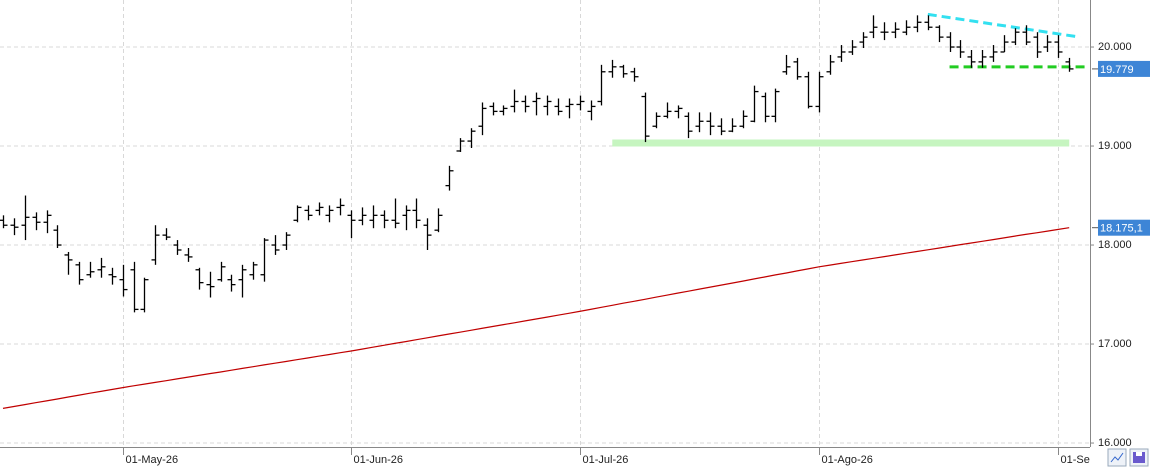  I want to click on toolbar, so click(1128, 457).